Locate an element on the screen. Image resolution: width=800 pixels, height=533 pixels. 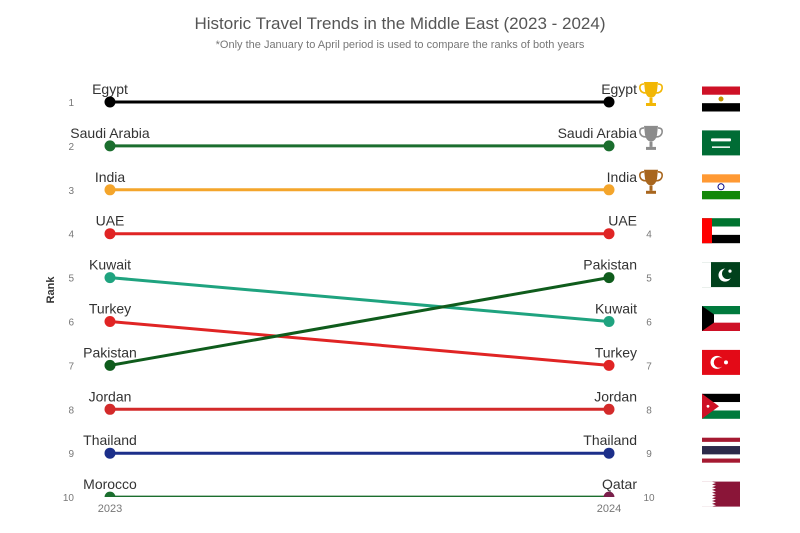
series-line-turkey is located at coordinates (359, 343).